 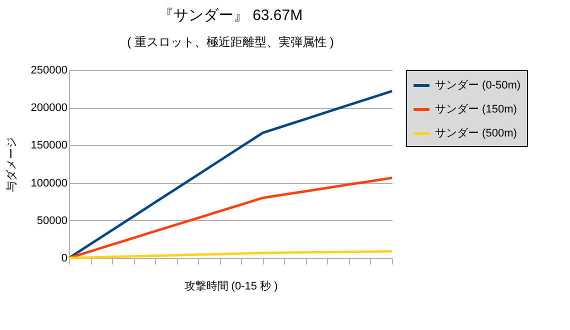 What do you see at coordinates (49, 108) in the screenshot?
I see `y-tick-label: 200000` at bounding box center [49, 108].